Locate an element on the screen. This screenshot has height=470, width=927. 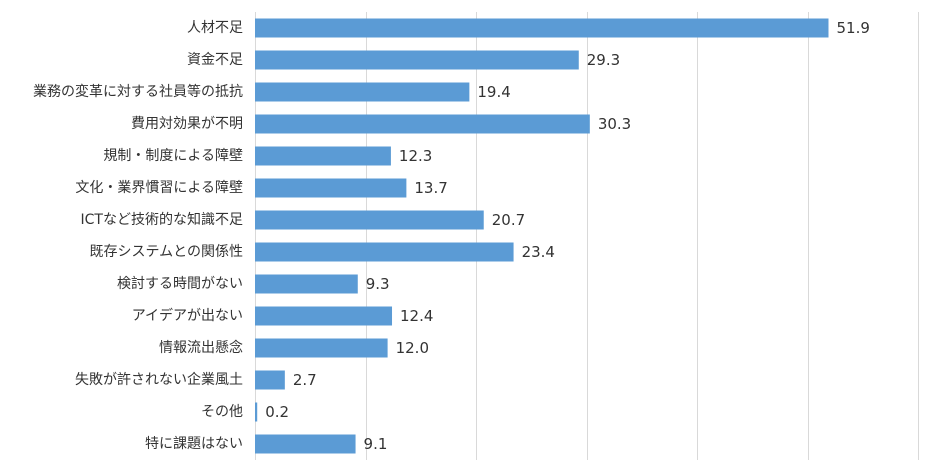
category-label: 資金不足 is located at coordinates (215, 60).